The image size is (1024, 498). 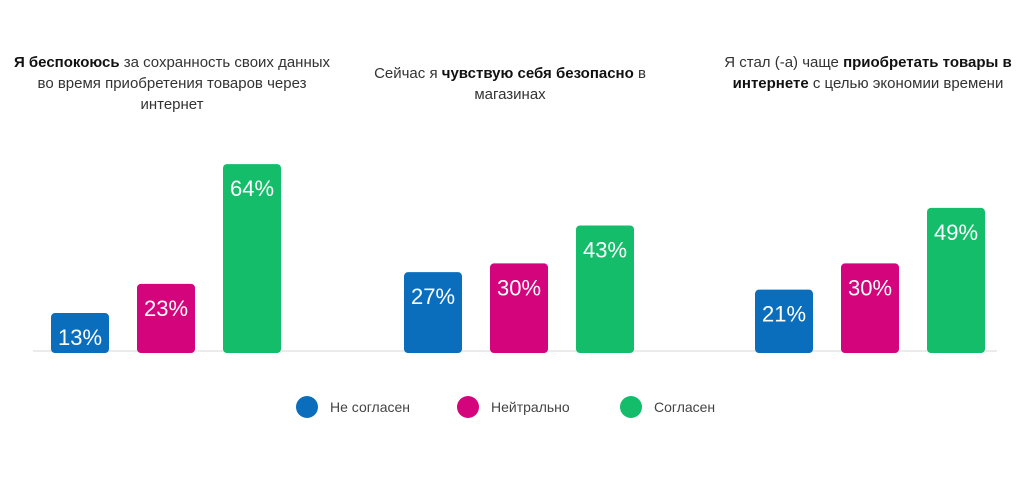 I want to click on bar-label-2-neutral: 30%, so click(x=519, y=287).